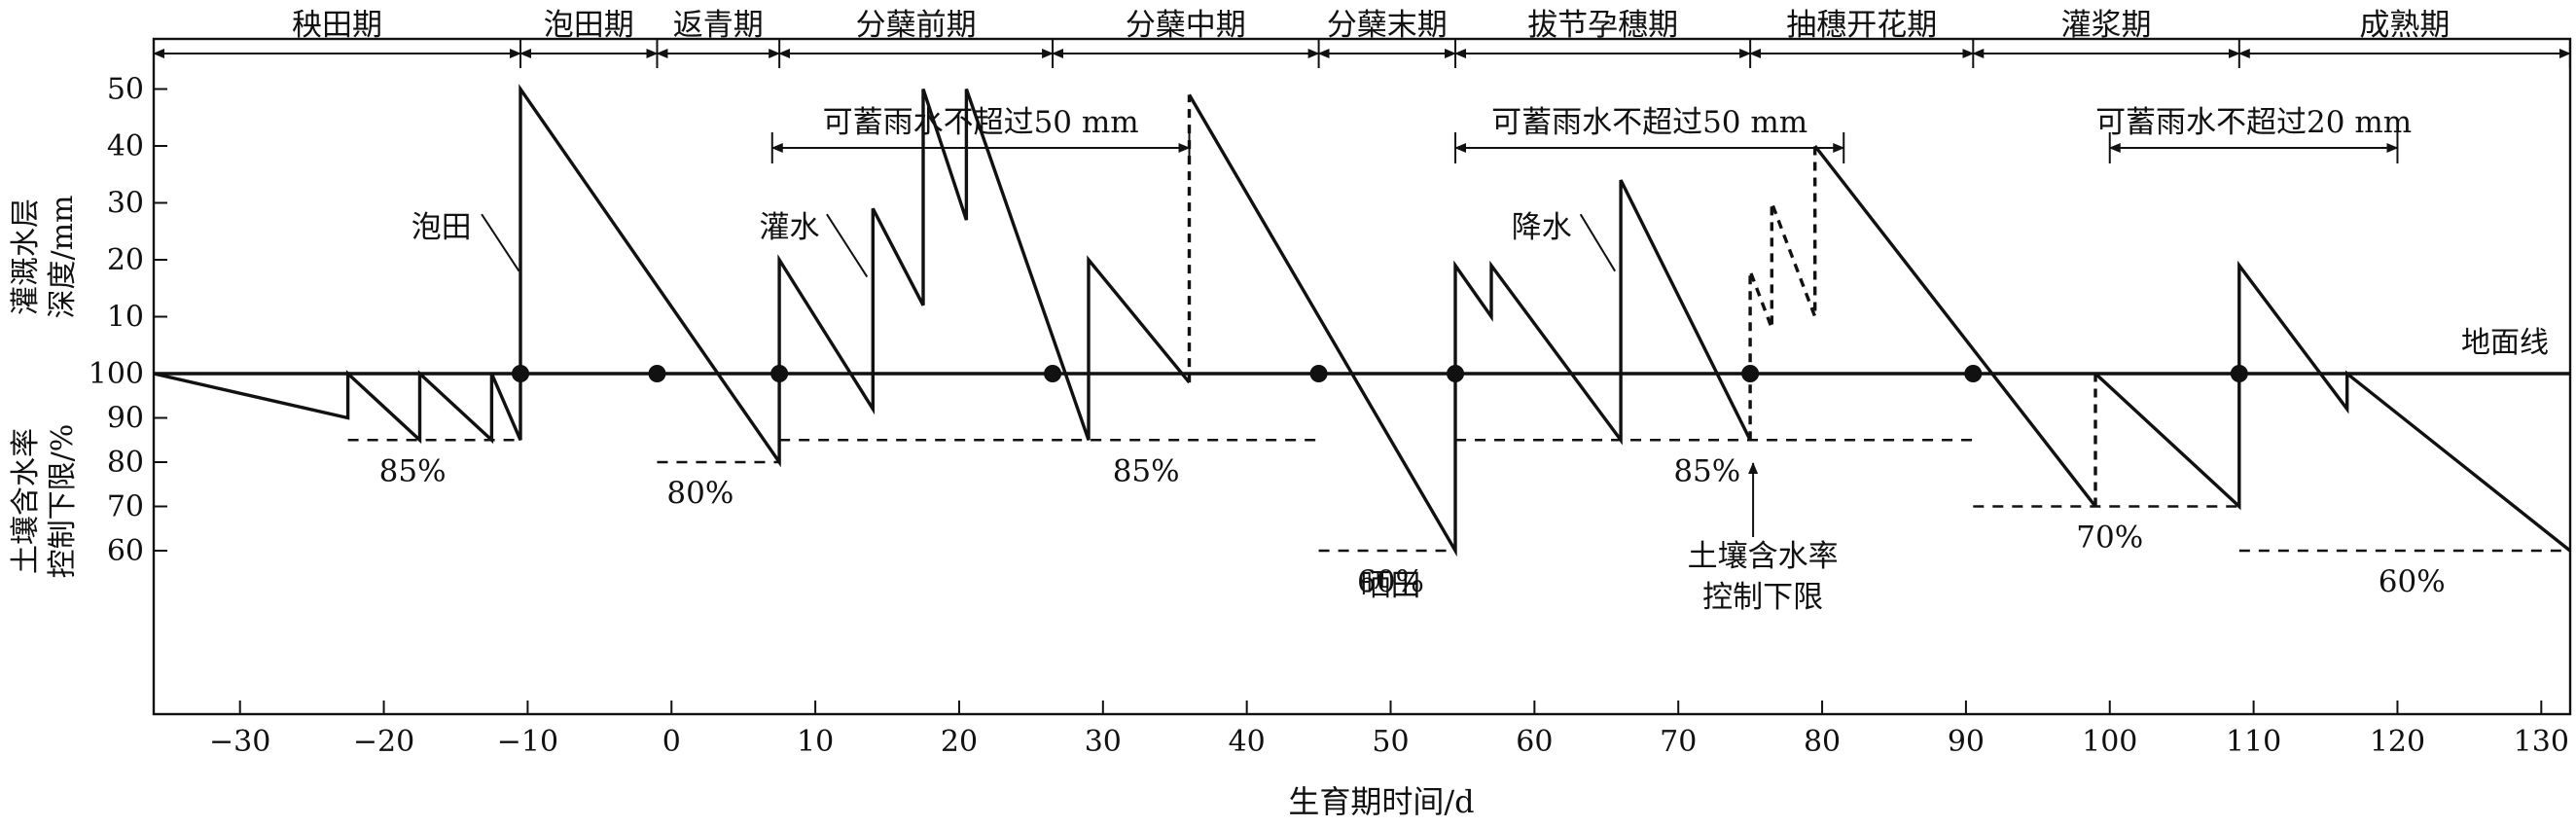 The height and width of the screenshot is (827, 2576). What do you see at coordinates (671, 742) in the screenshot?
I see `x-tick-label: 0` at bounding box center [671, 742].